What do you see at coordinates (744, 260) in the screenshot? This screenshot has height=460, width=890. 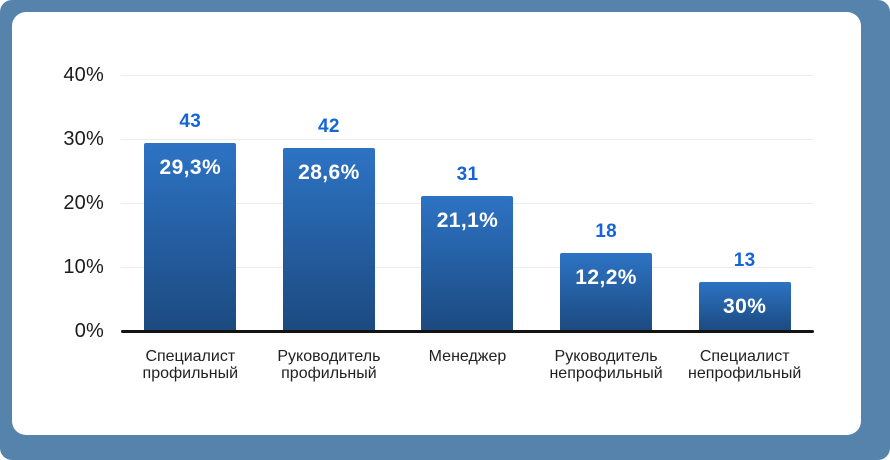 I see `bar-count-label: 13` at bounding box center [744, 260].